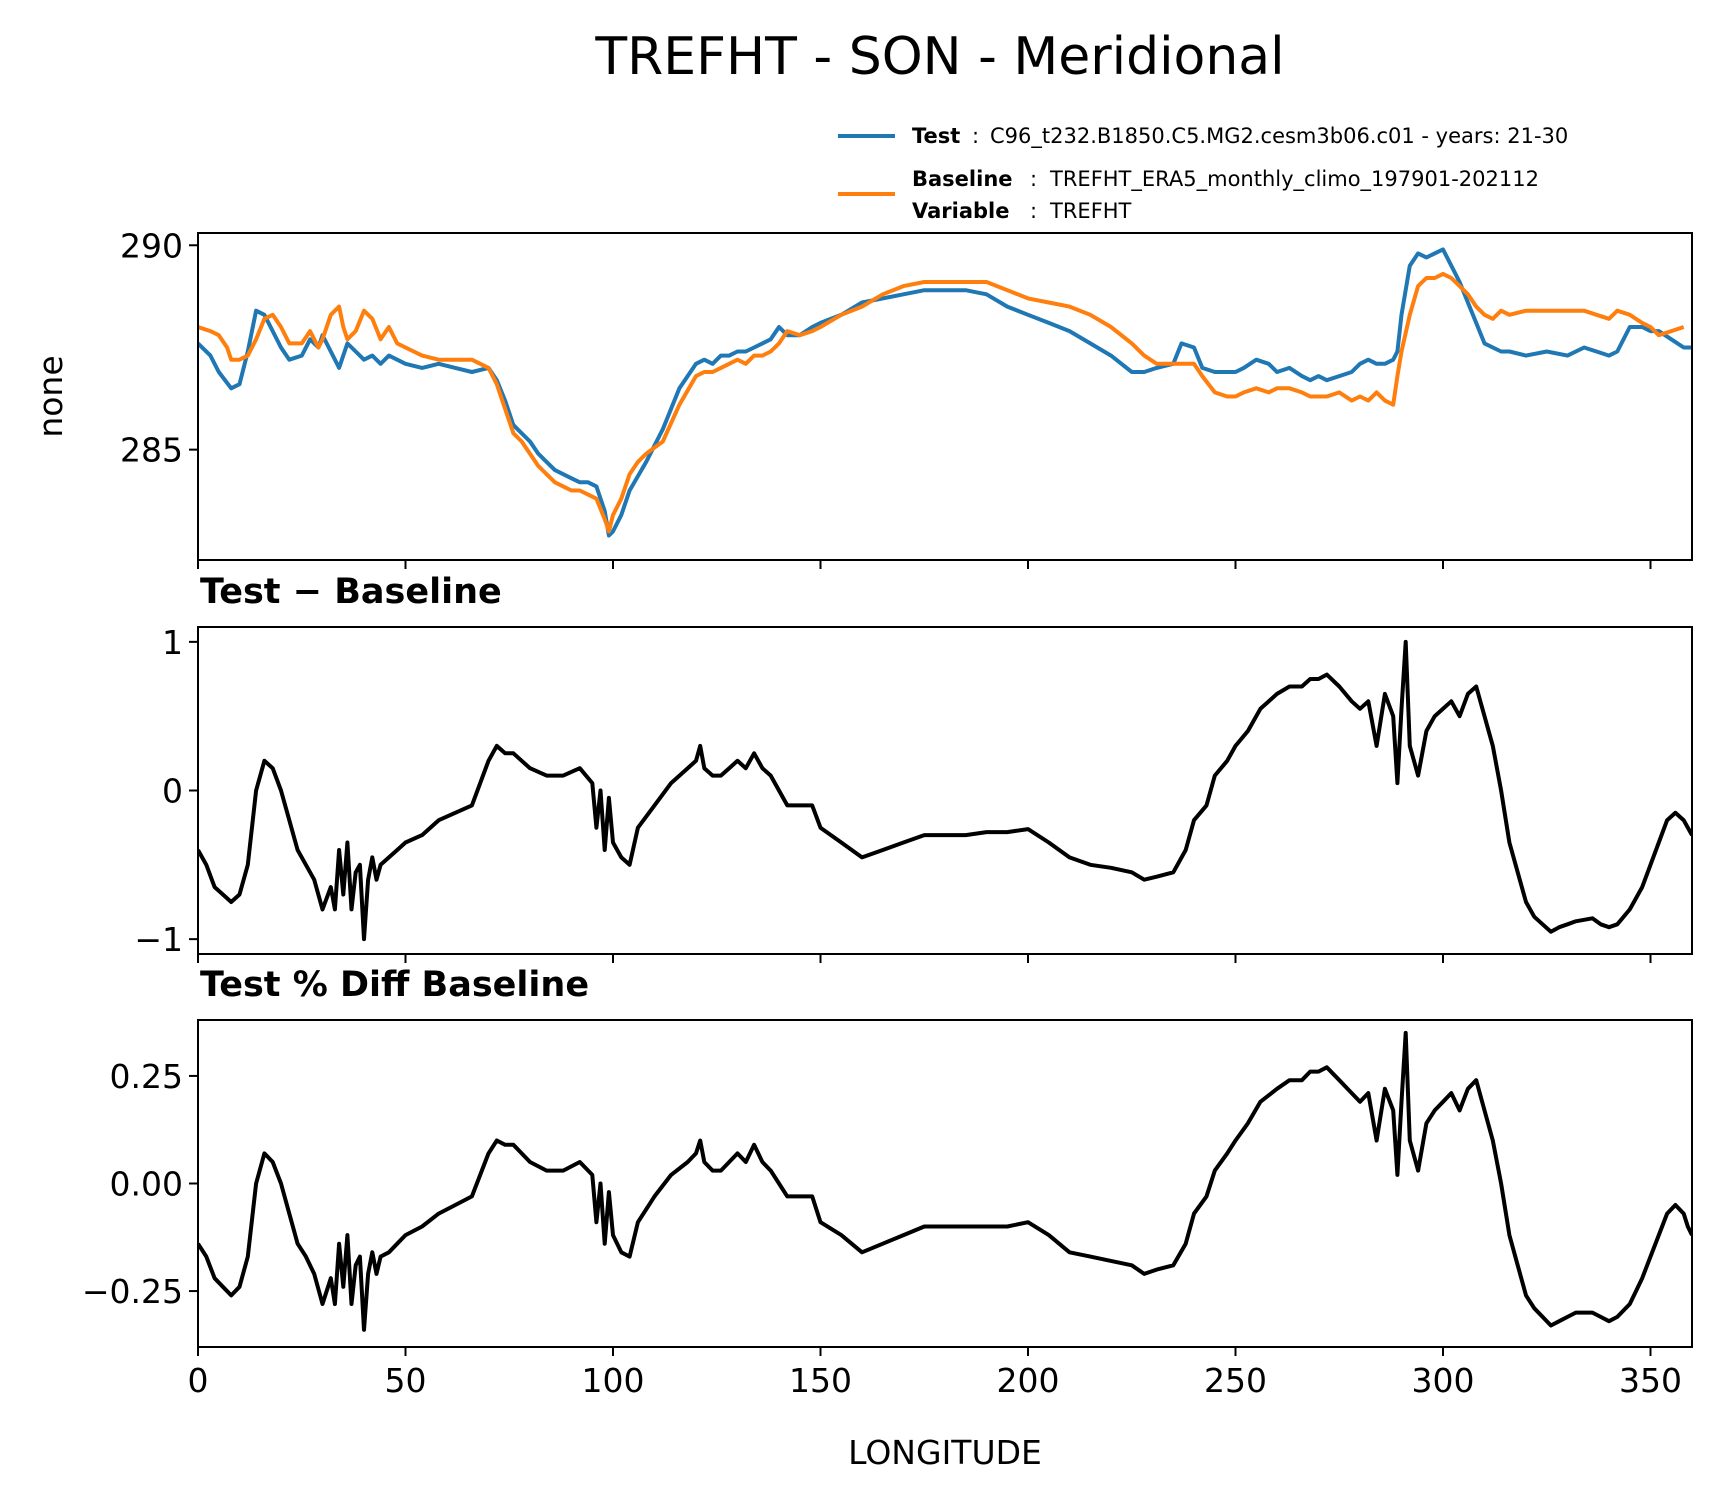  What do you see at coordinates (936, 136) in the screenshot?
I see `legend-test-key: Test` at bounding box center [936, 136].